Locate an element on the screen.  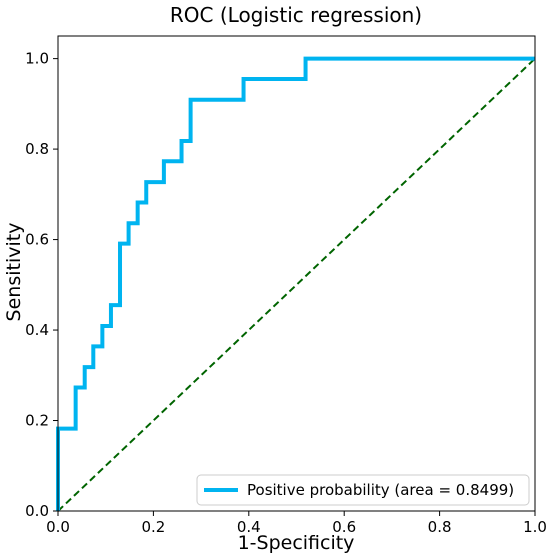
legend-label: Positive probability (area = 0.8499) is located at coordinates (380, 490).